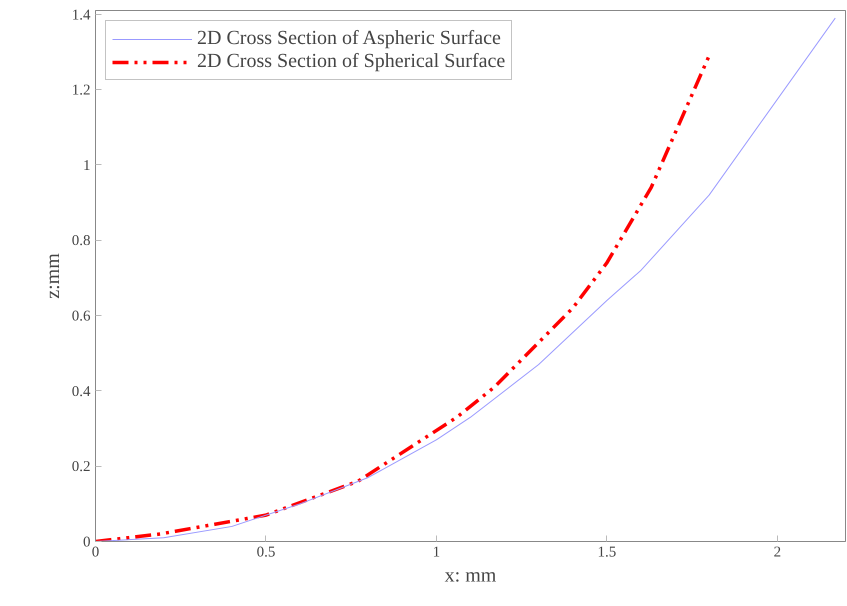 The height and width of the screenshot is (606, 847). I want to click on y-tick-label: 1, so click(86, 166).